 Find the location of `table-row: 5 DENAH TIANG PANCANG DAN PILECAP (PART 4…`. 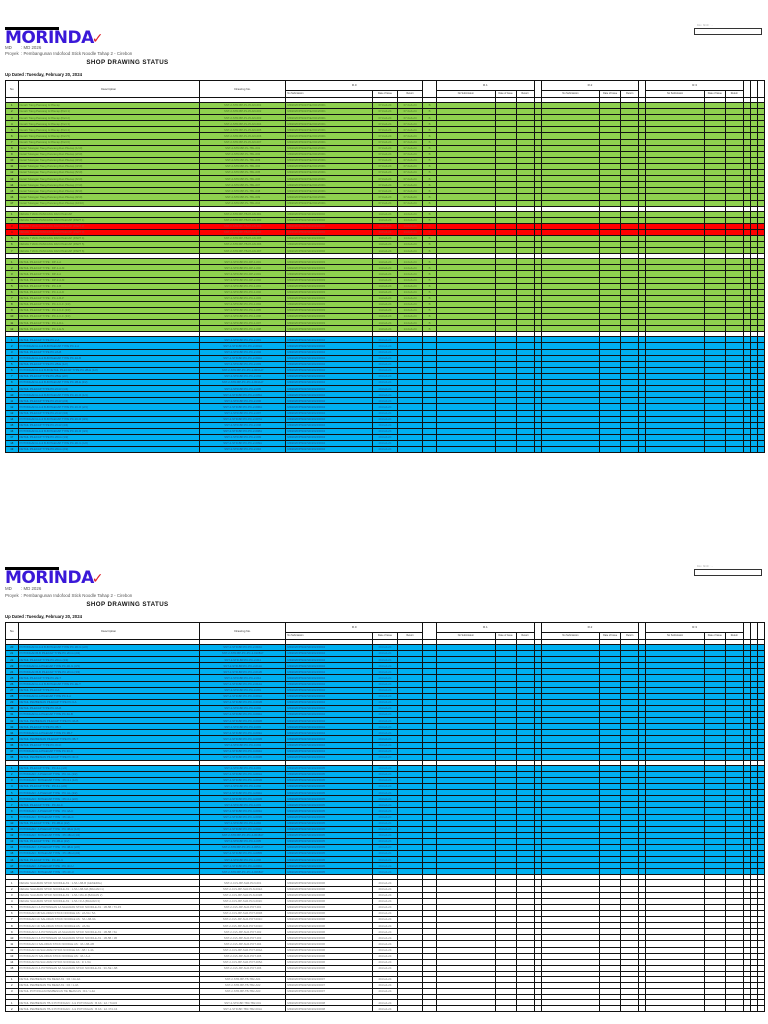

table-row: 5 DENAH TIANG PANCANG DAN PILECAP (PART 4… is located at coordinates (385, 238).